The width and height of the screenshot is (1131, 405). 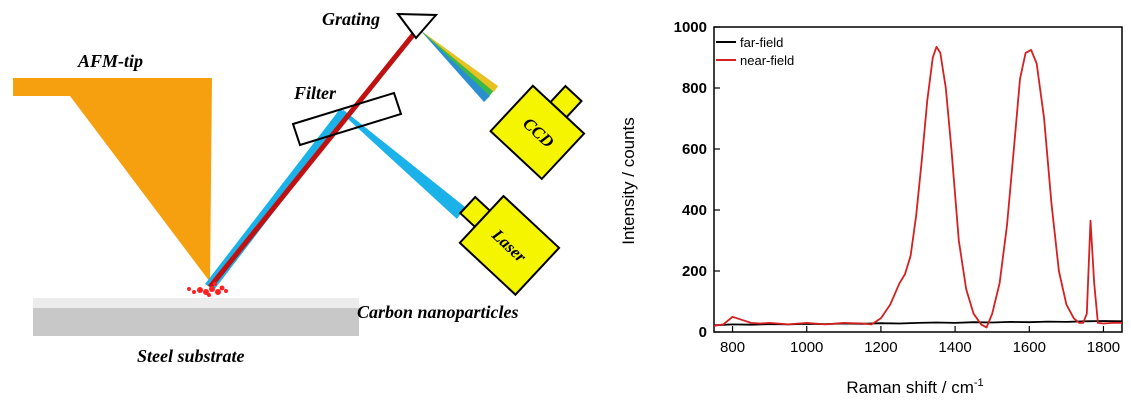 I want to click on y-axis-label: Intensity / counts, so click(x=628, y=181).